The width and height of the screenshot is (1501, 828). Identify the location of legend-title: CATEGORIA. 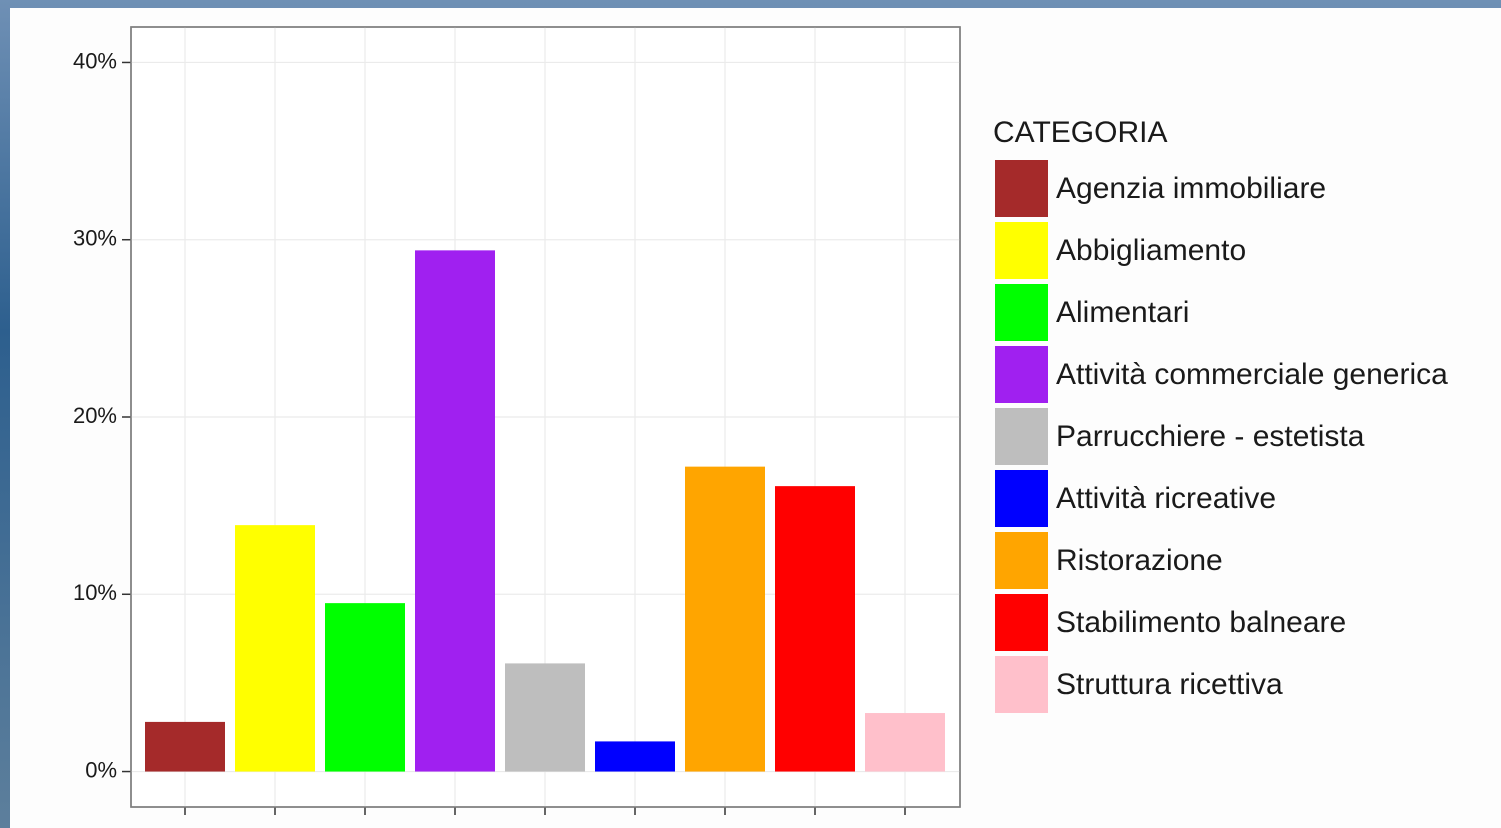
(1080, 132).